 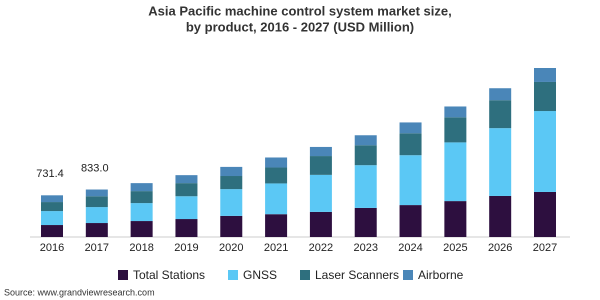 I want to click on x-tick-label: 2019, so click(x=186, y=248).